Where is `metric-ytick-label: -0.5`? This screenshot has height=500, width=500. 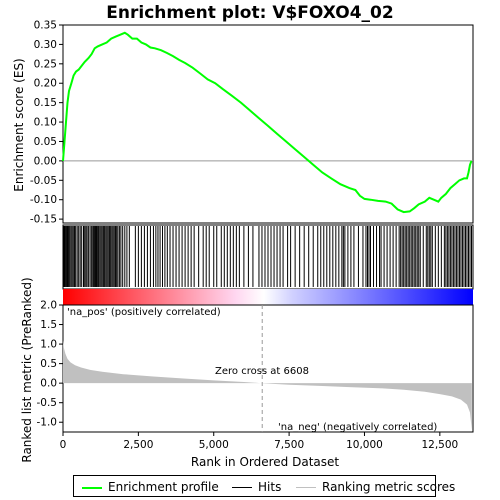
metric-ytick-label: -0.5 is located at coordinates (47, 403).